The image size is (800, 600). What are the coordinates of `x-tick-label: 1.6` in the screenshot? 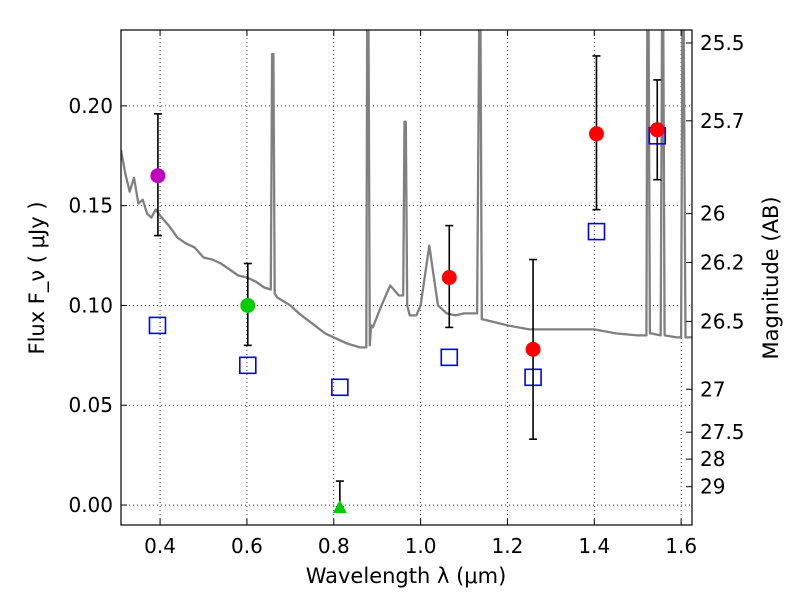 It's located at (681, 546).